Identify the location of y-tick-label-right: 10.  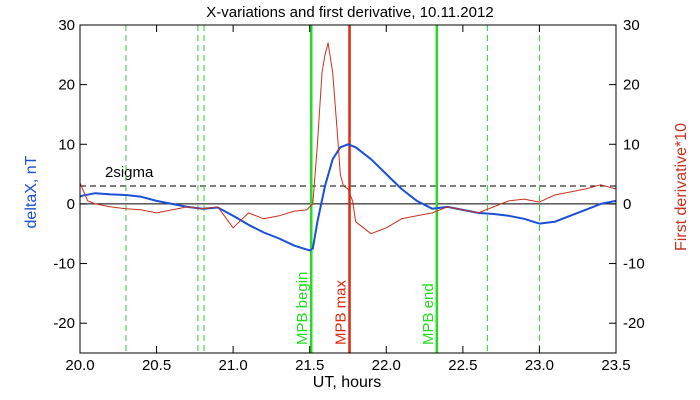
(631, 144).